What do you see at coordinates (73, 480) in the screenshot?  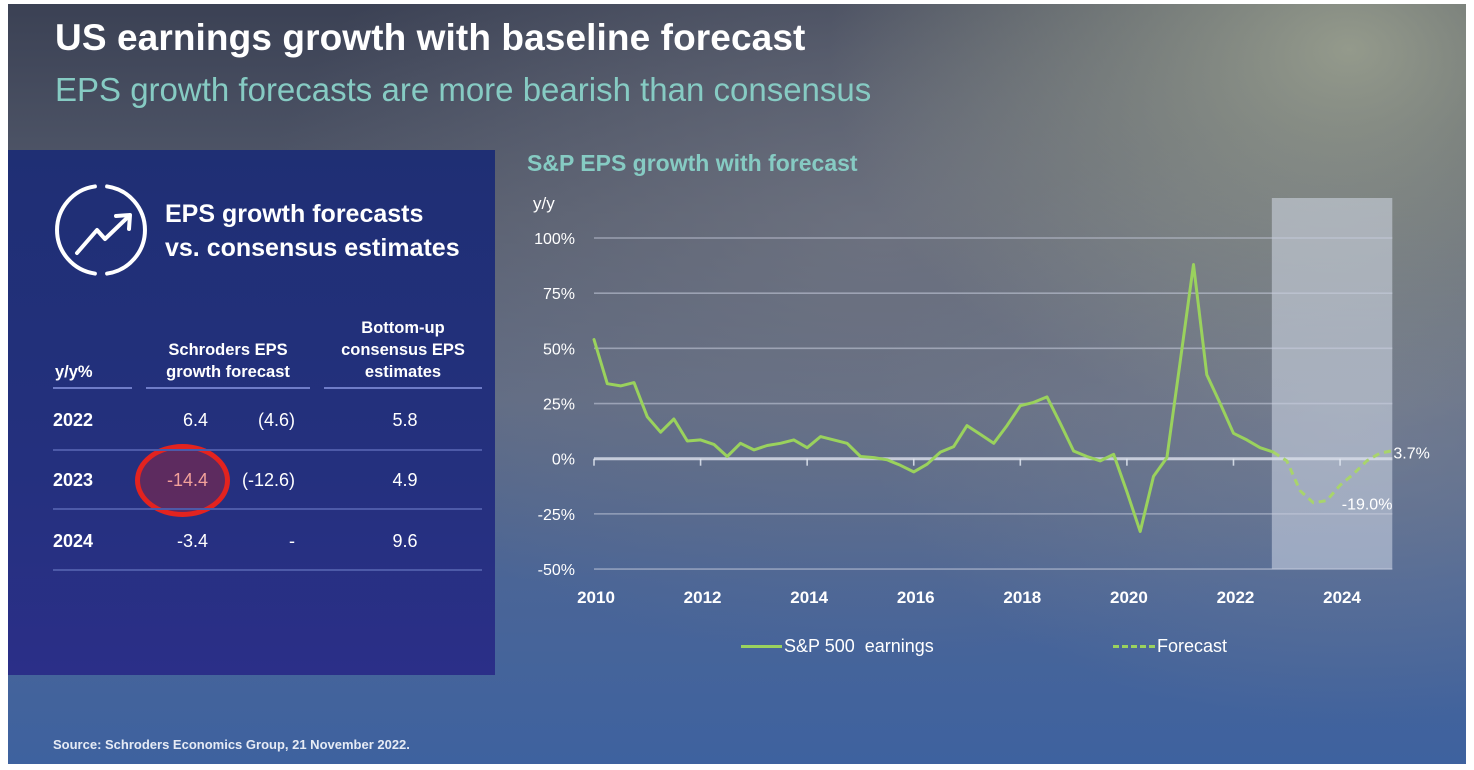 I see `row-year: 2023` at bounding box center [73, 480].